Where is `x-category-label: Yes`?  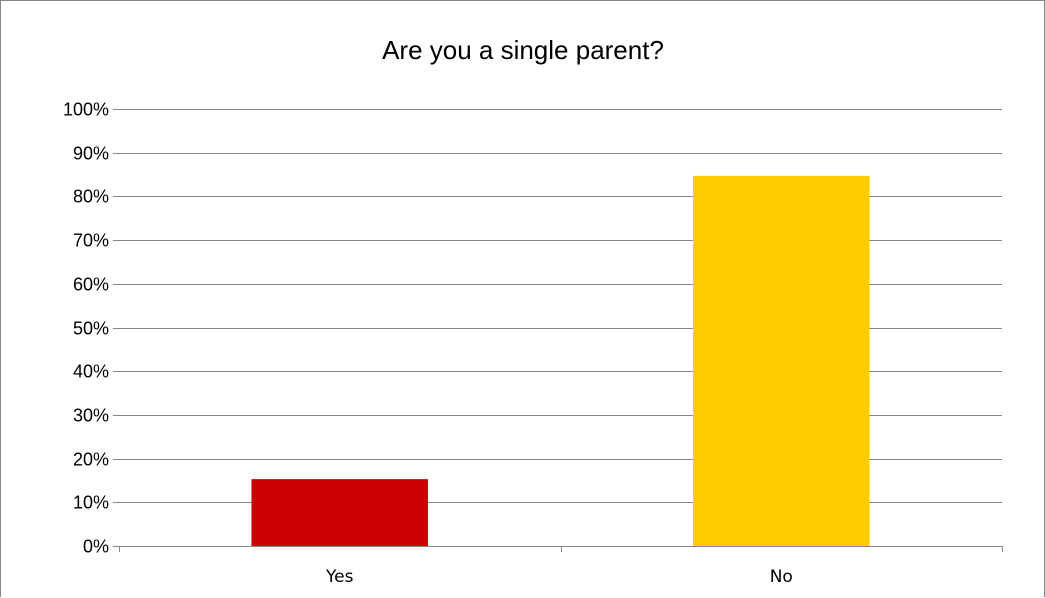
x-category-label: Yes is located at coordinates (339, 577).